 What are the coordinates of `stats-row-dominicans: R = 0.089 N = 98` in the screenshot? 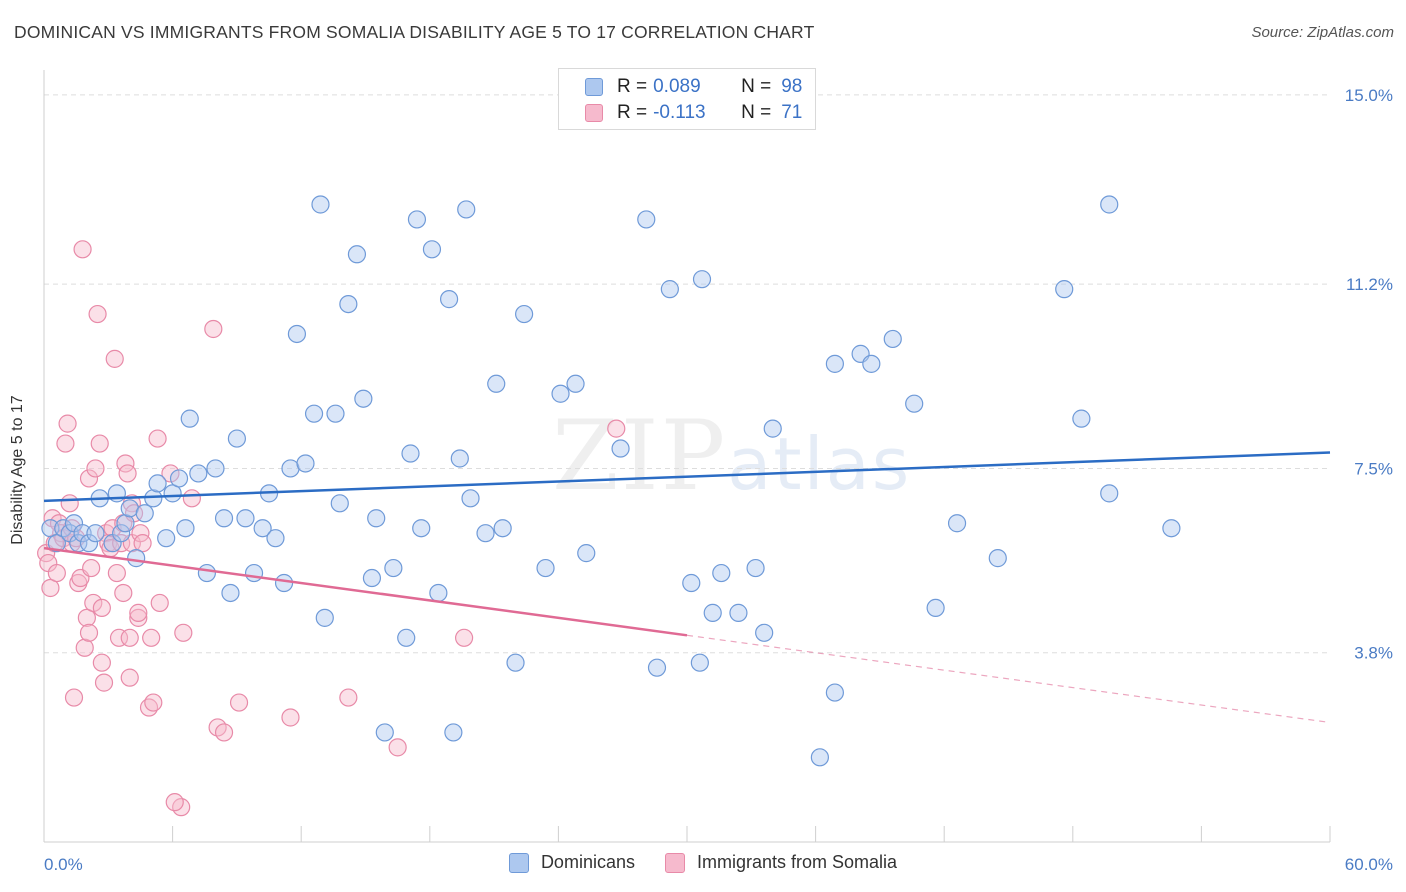 It's located at (693, 87).